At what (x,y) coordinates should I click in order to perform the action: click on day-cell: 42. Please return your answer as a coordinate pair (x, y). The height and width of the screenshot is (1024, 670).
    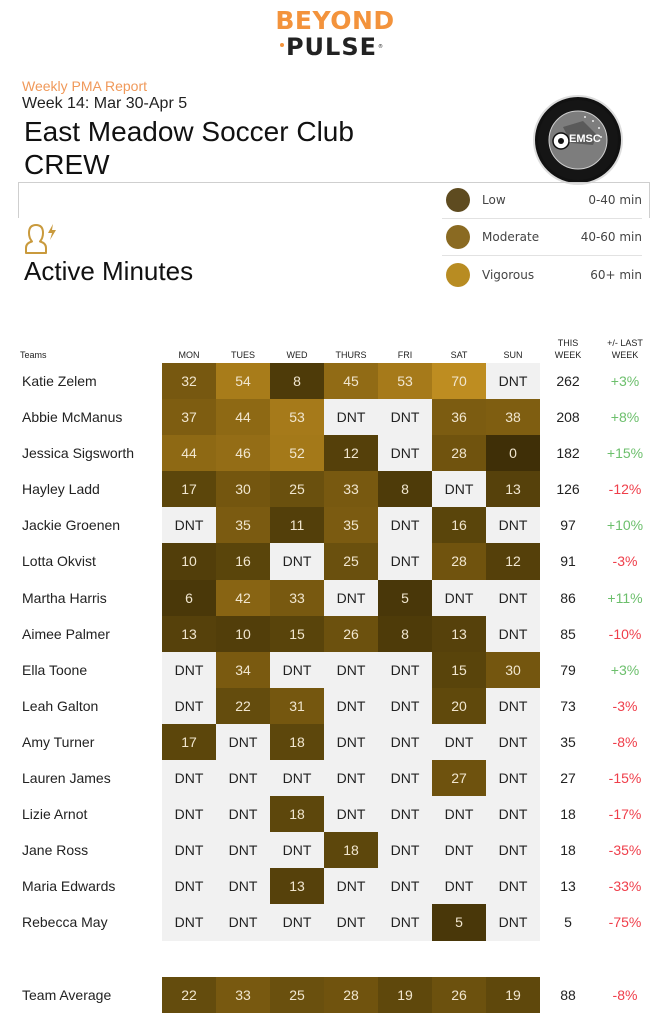
    Looking at the image, I should click on (243, 597).